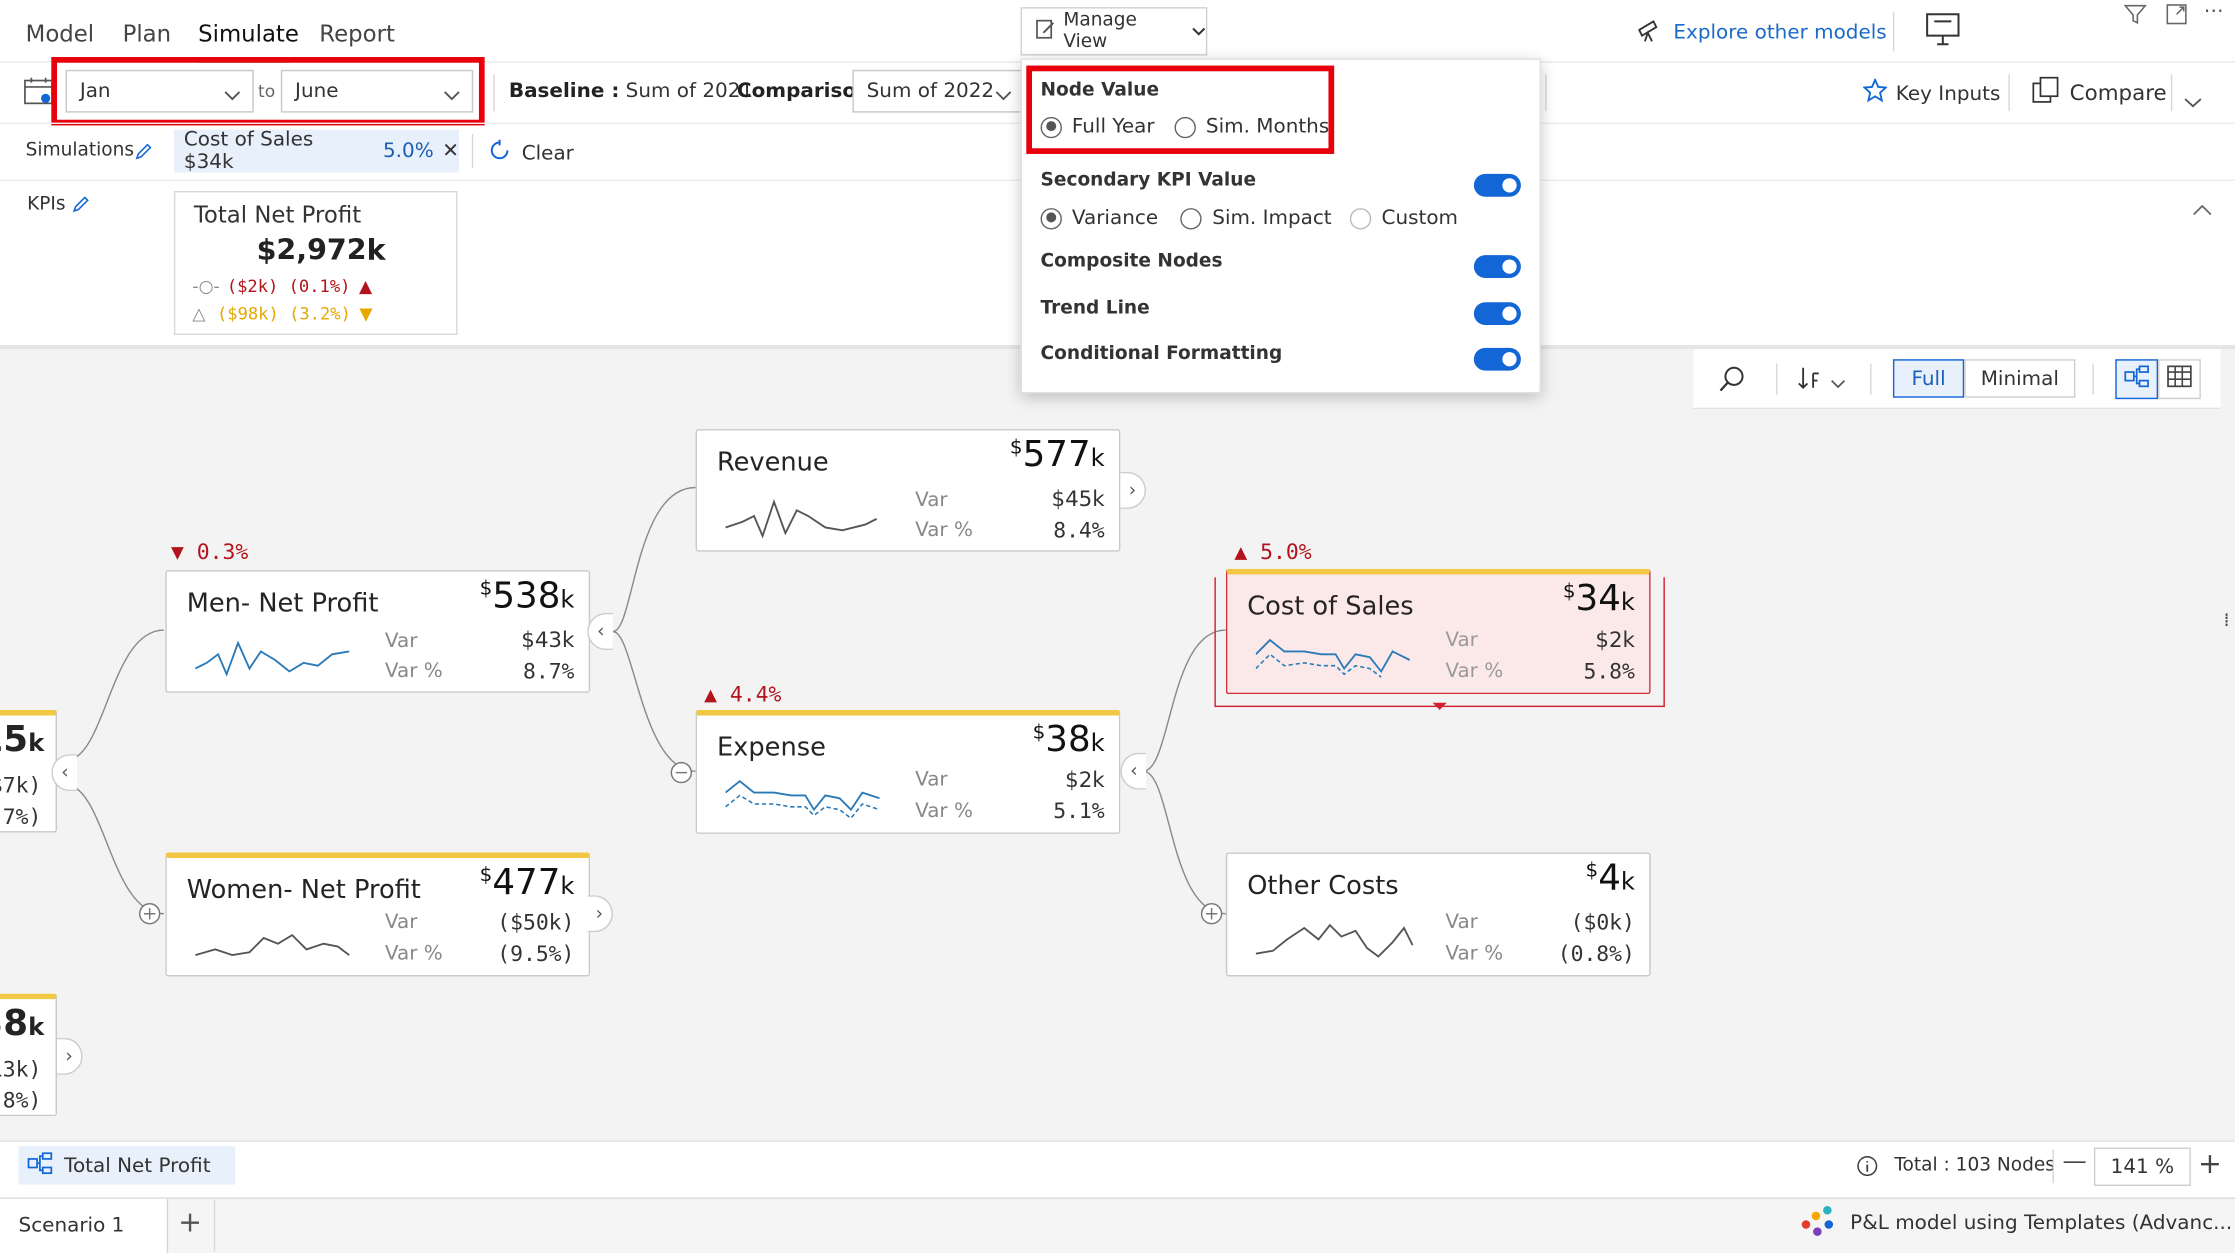 This screenshot has width=2235, height=1253. What do you see at coordinates (2209, 1163) in the screenshot?
I see `zoom-in-button: +` at bounding box center [2209, 1163].